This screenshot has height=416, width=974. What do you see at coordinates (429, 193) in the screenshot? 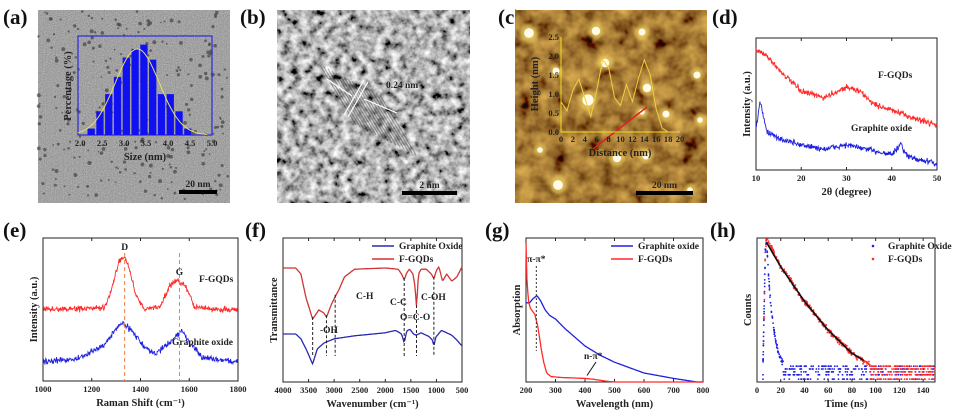
I see `scale-bar` at bounding box center [429, 193].